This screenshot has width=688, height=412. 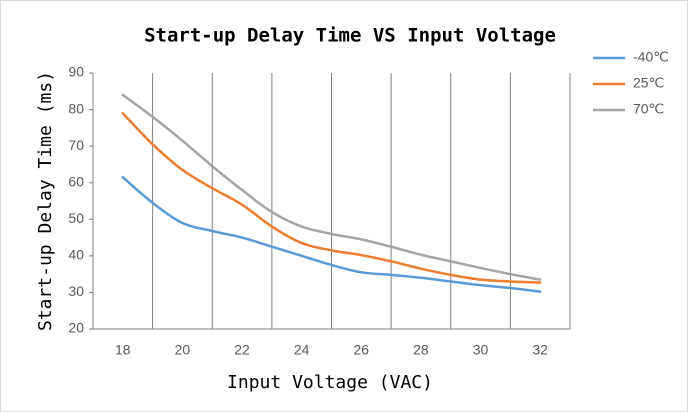 I want to click on x-tick-label: 30, so click(x=481, y=350).